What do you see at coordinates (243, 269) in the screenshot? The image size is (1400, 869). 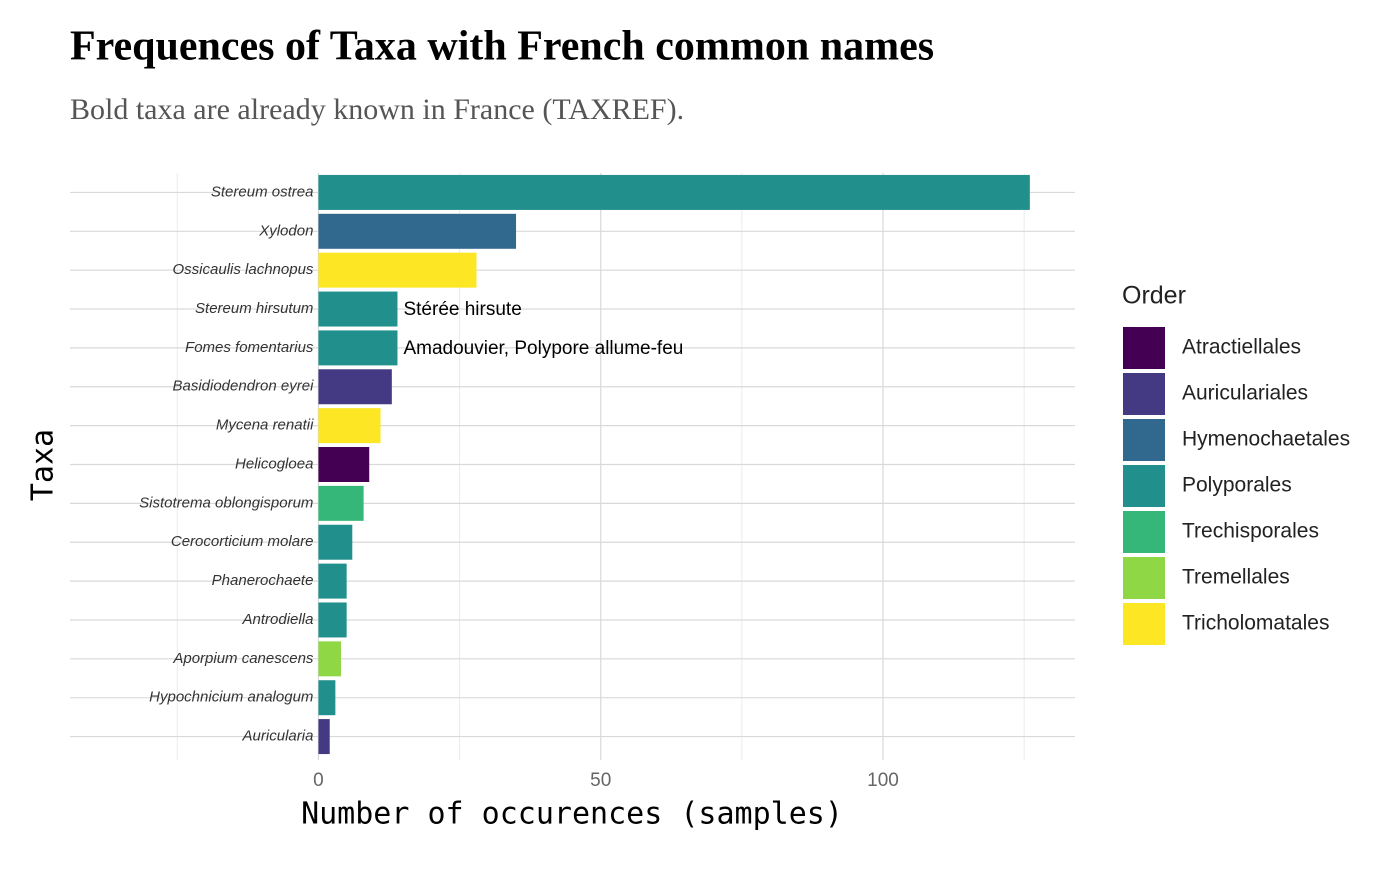 I see `y-tick-label: Ossicaulis lachnopus` at bounding box center [243, 269].